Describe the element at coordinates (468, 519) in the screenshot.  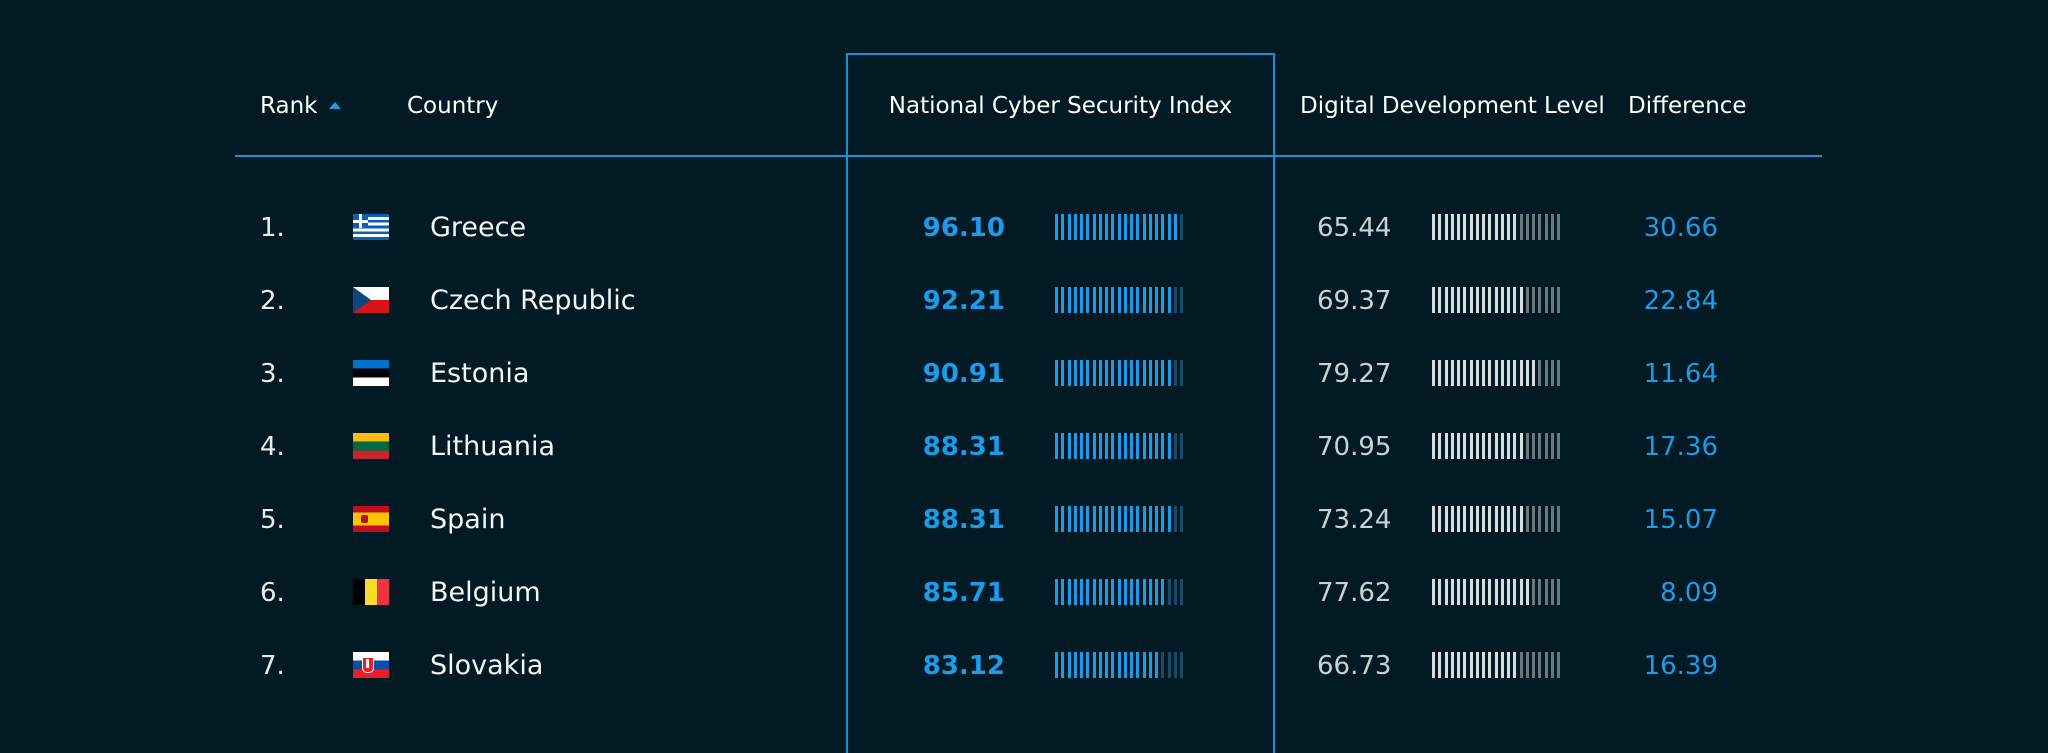
I see `country-name: Spain` at that location.